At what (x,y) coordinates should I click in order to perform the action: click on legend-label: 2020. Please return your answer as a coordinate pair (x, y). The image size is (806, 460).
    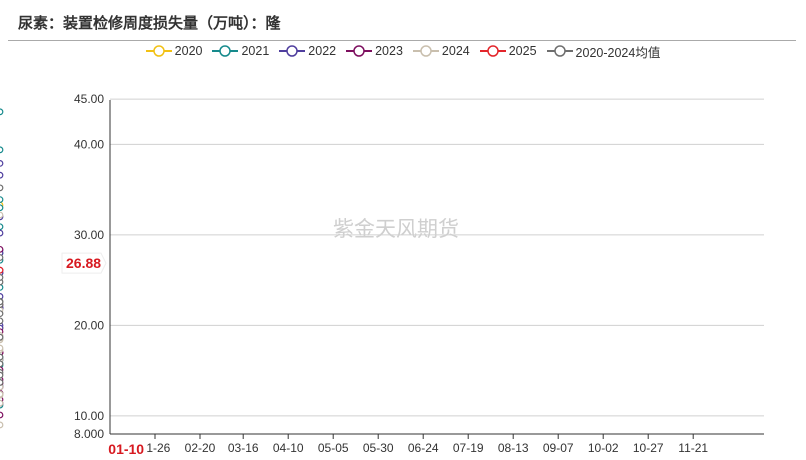
    Looking at the image, I should click on (188, 51).